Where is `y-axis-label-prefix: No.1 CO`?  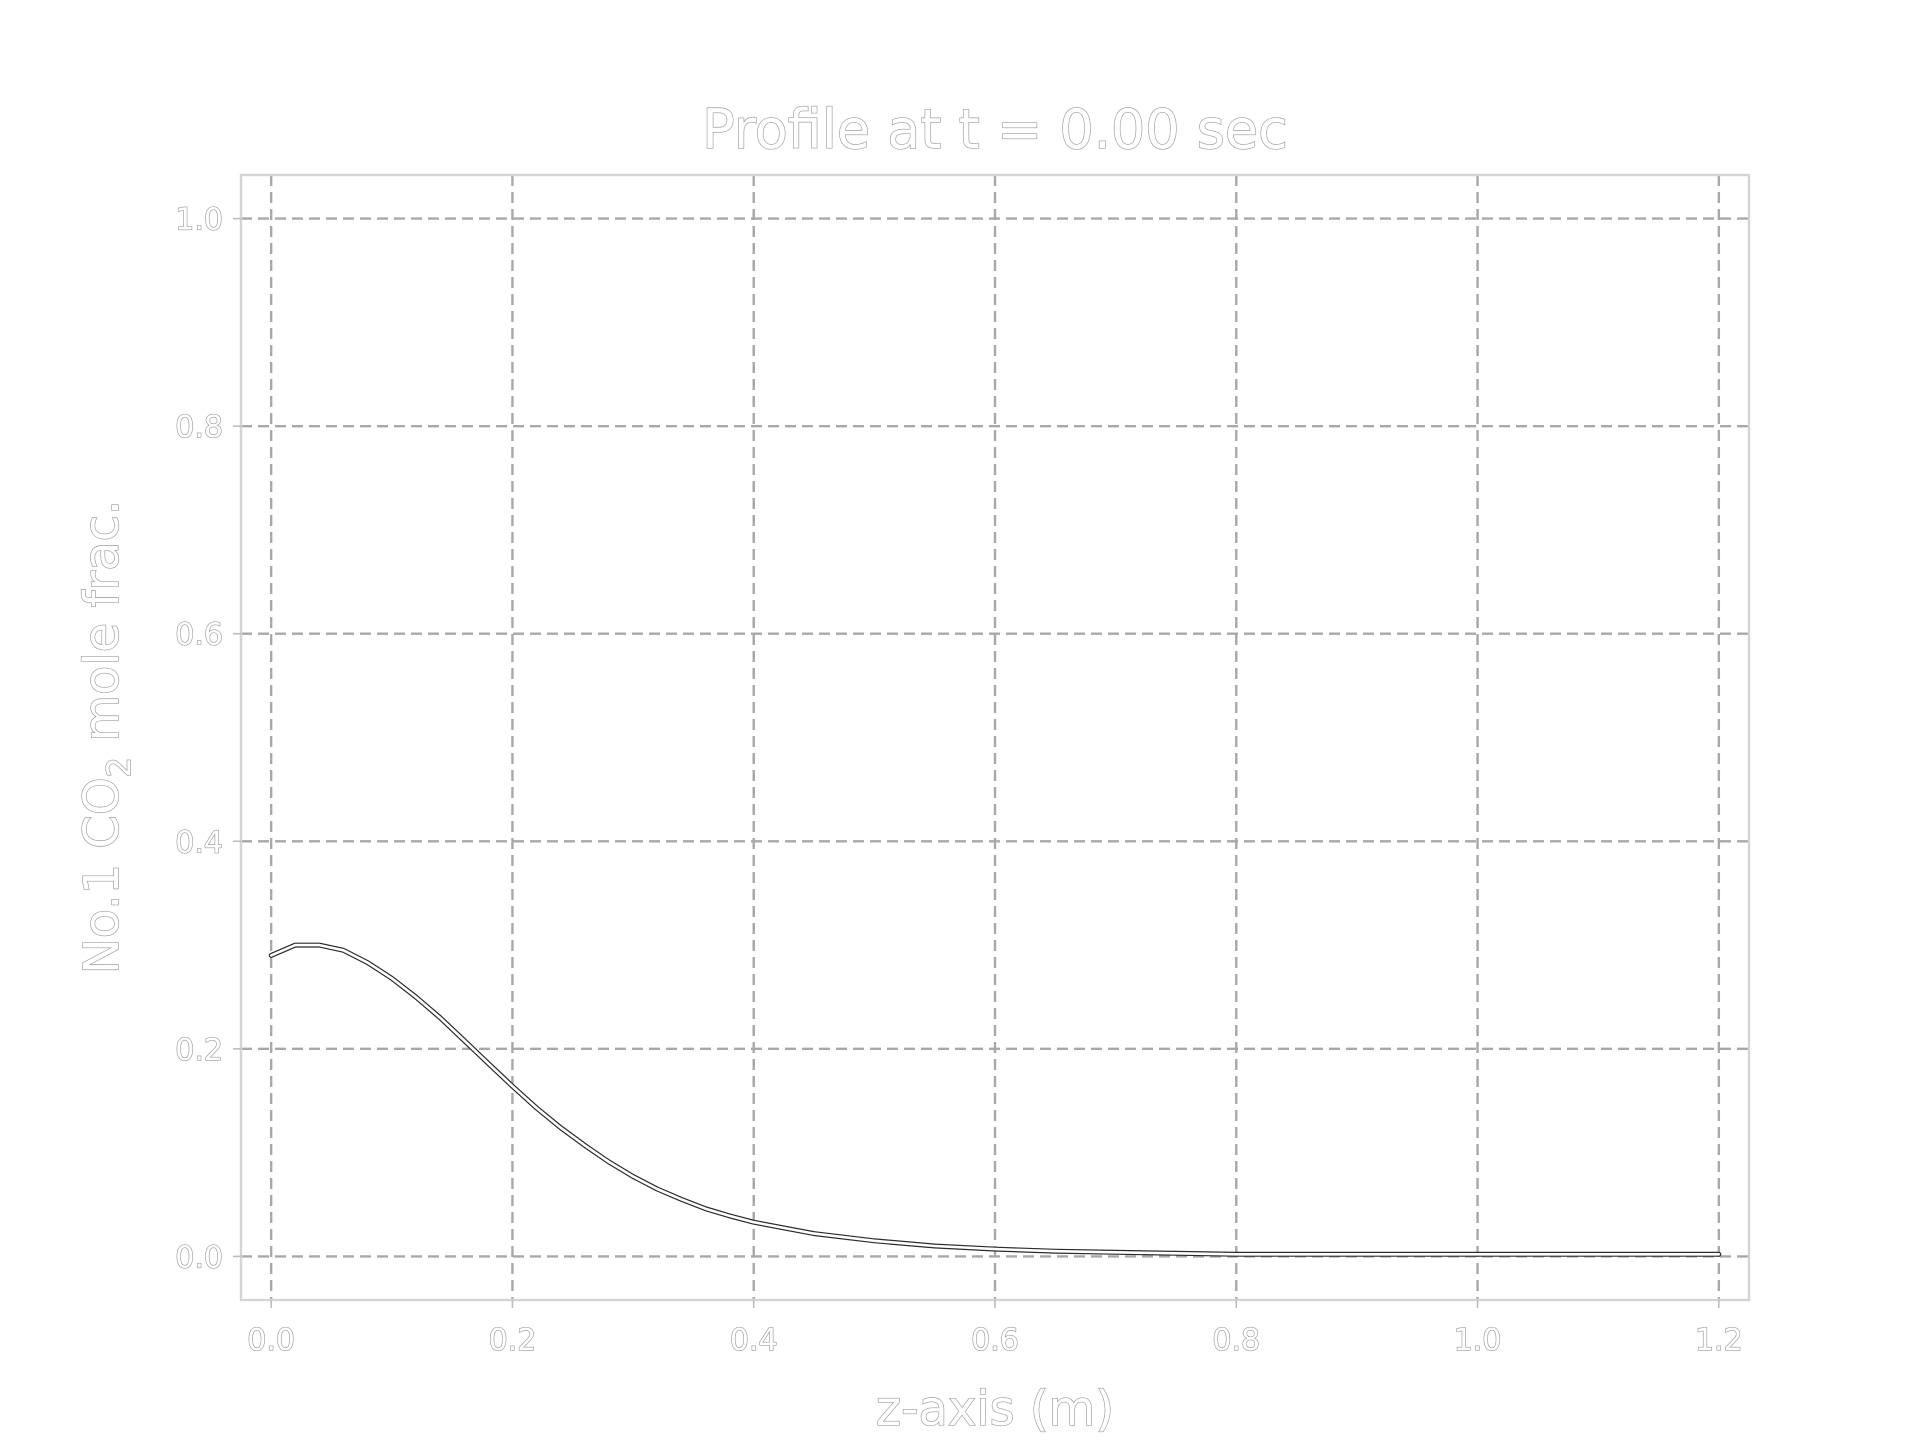 y-axis-label-prefix: No.1 CO is located at coordinates (102, 875).